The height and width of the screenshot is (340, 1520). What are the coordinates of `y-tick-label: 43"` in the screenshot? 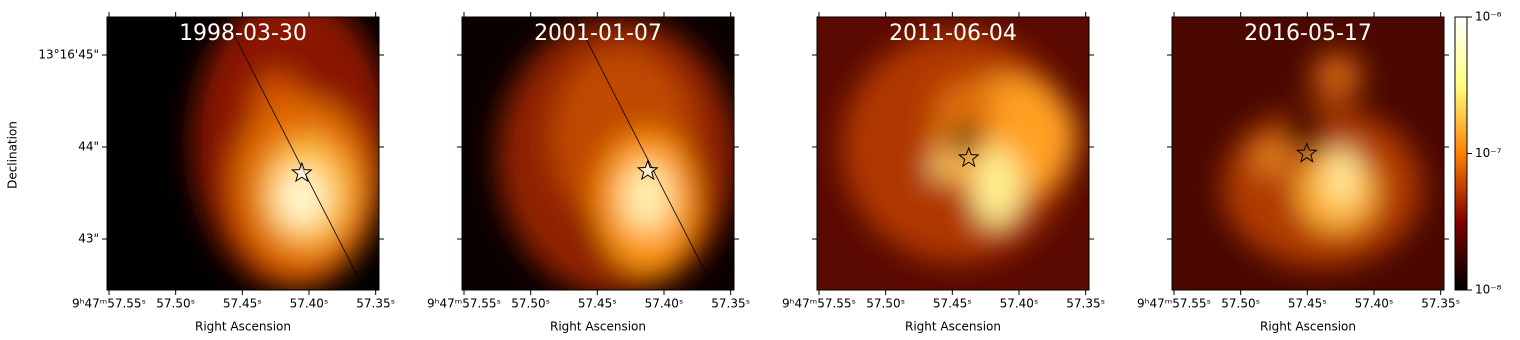 It's located at (88, 239).